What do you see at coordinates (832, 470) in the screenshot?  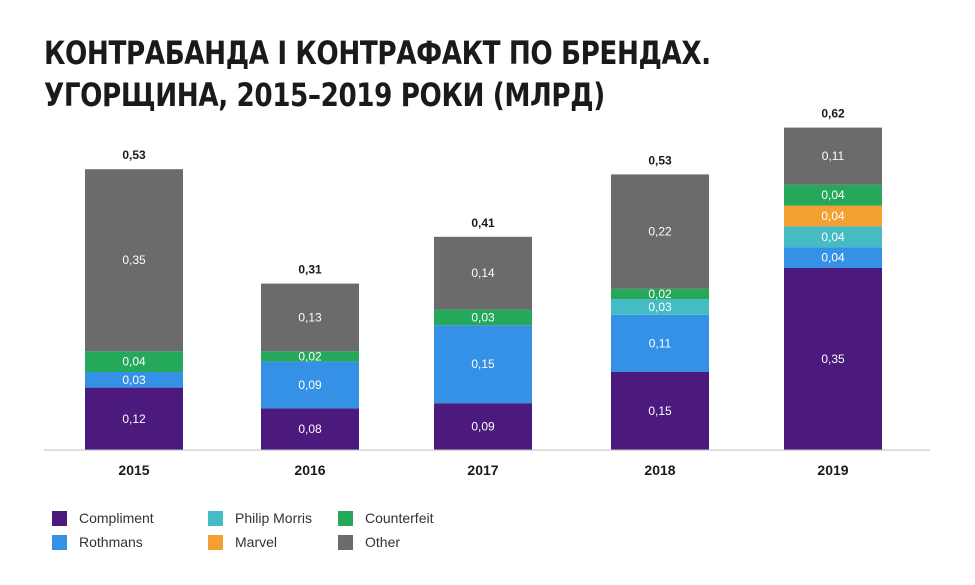 I see `x-tick-label-2019: 2019` at bounding box center [832, 470].